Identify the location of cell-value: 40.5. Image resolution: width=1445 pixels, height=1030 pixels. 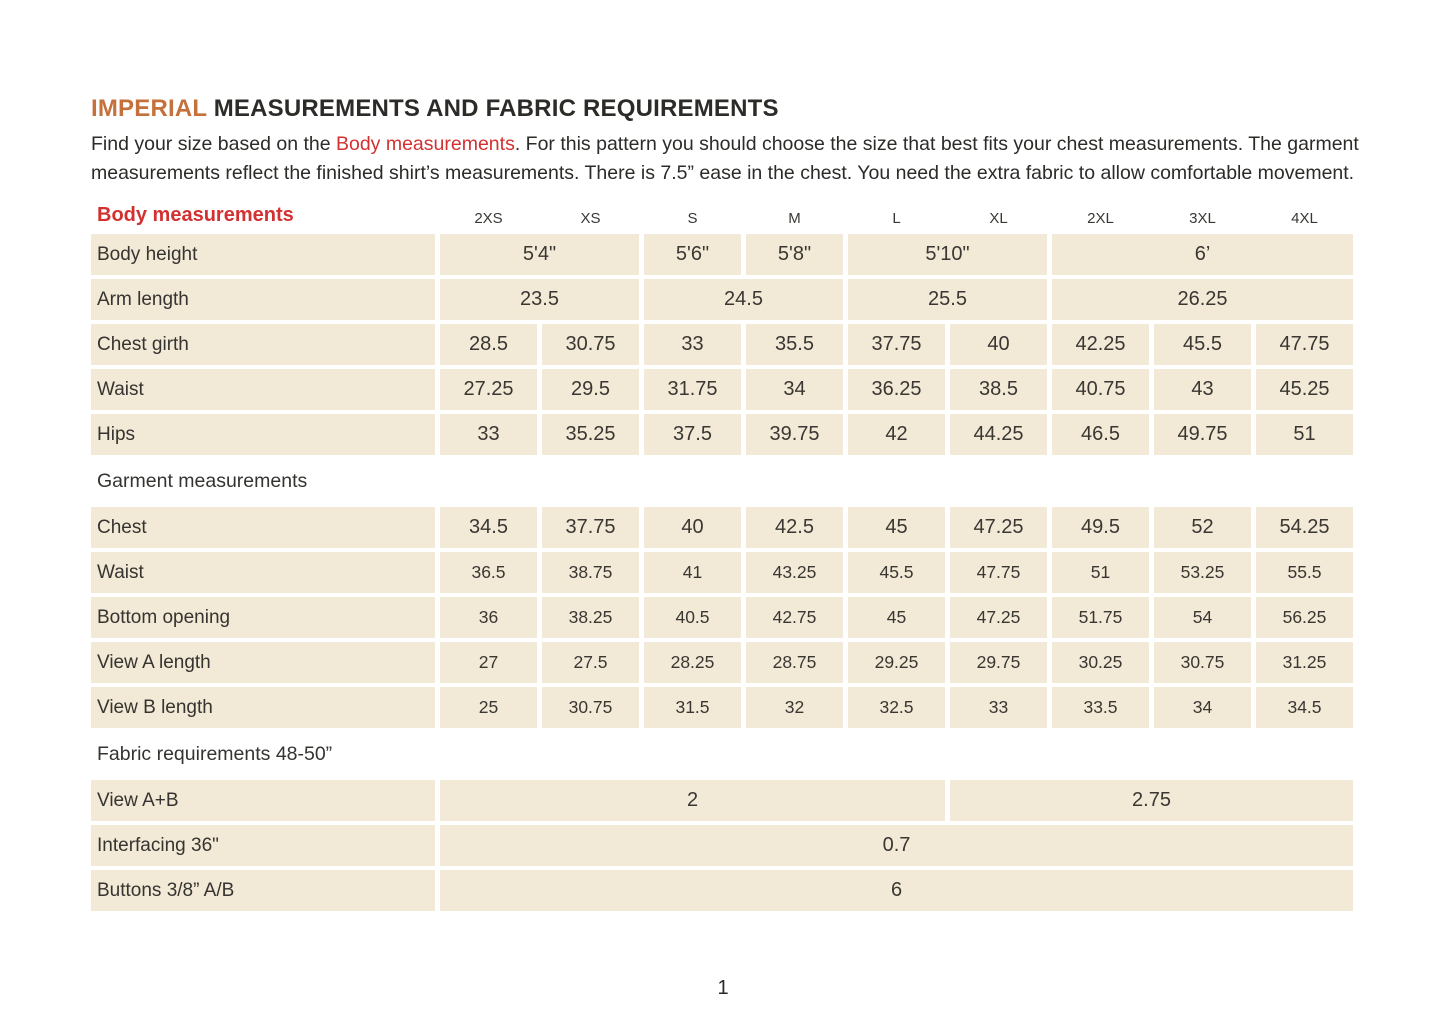
(692, 617).